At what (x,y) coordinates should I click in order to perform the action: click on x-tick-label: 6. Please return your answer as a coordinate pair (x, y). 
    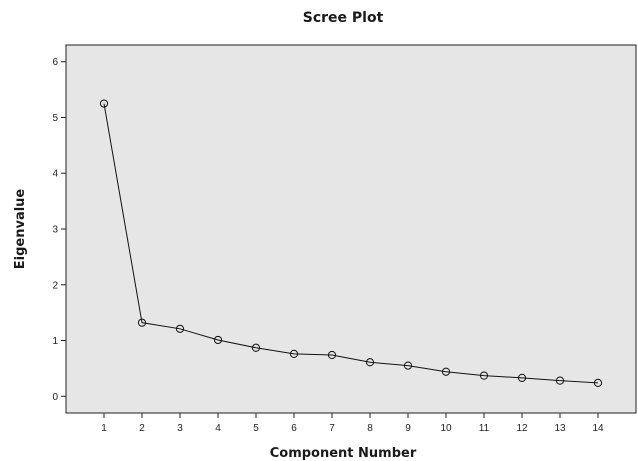
    Looking at the image, I should click on (294, 428).